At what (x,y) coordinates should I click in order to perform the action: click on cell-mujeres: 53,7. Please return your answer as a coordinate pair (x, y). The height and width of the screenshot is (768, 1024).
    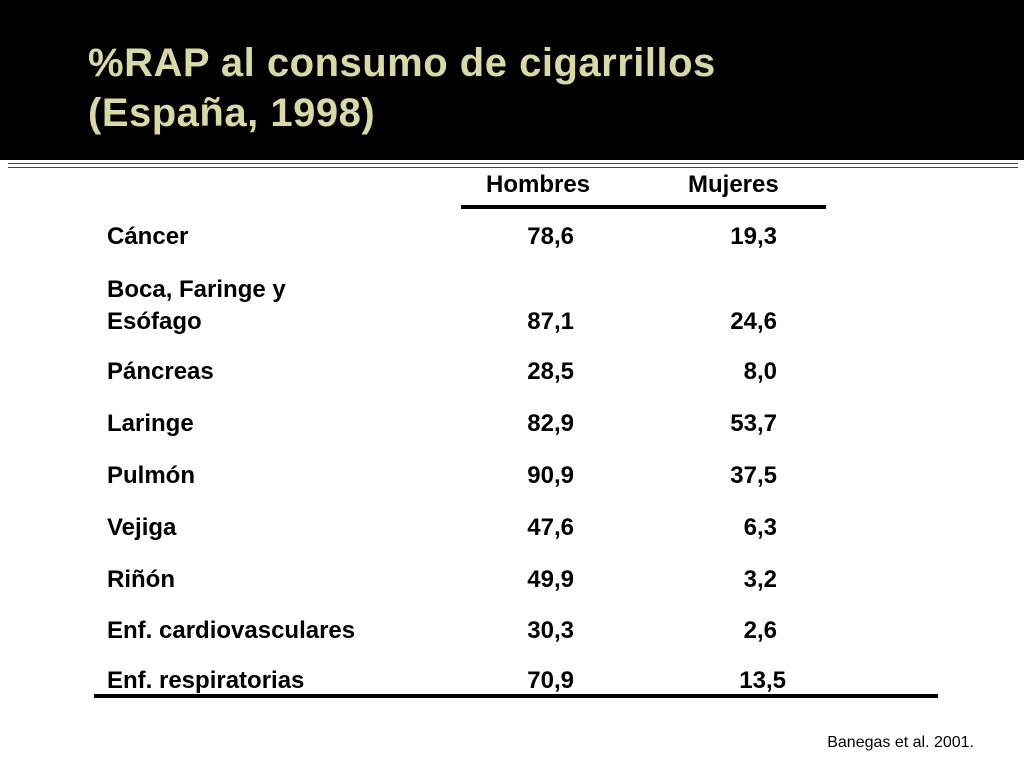
    Looking at the image, I should click on (753, 423).